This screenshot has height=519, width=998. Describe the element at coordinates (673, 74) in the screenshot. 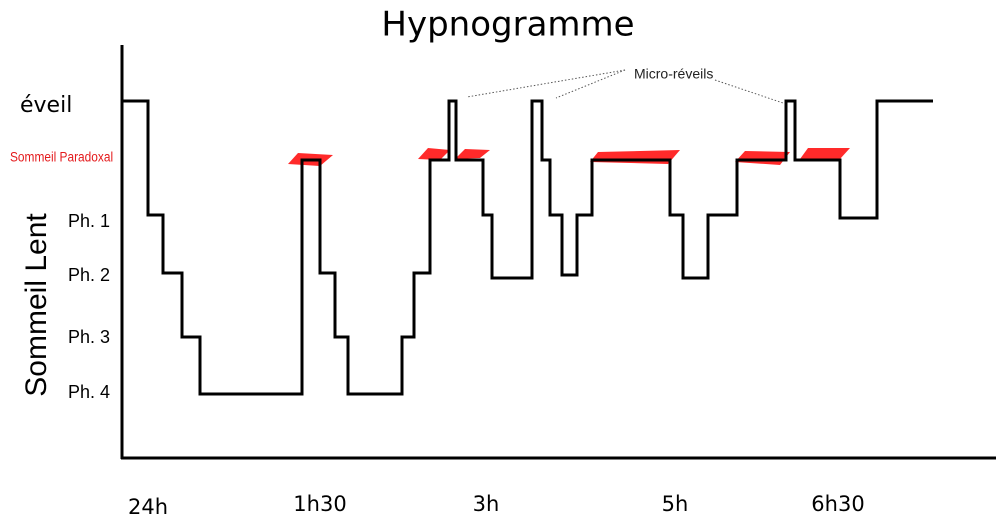

I see `annotation: Micro-réveils` at that location.